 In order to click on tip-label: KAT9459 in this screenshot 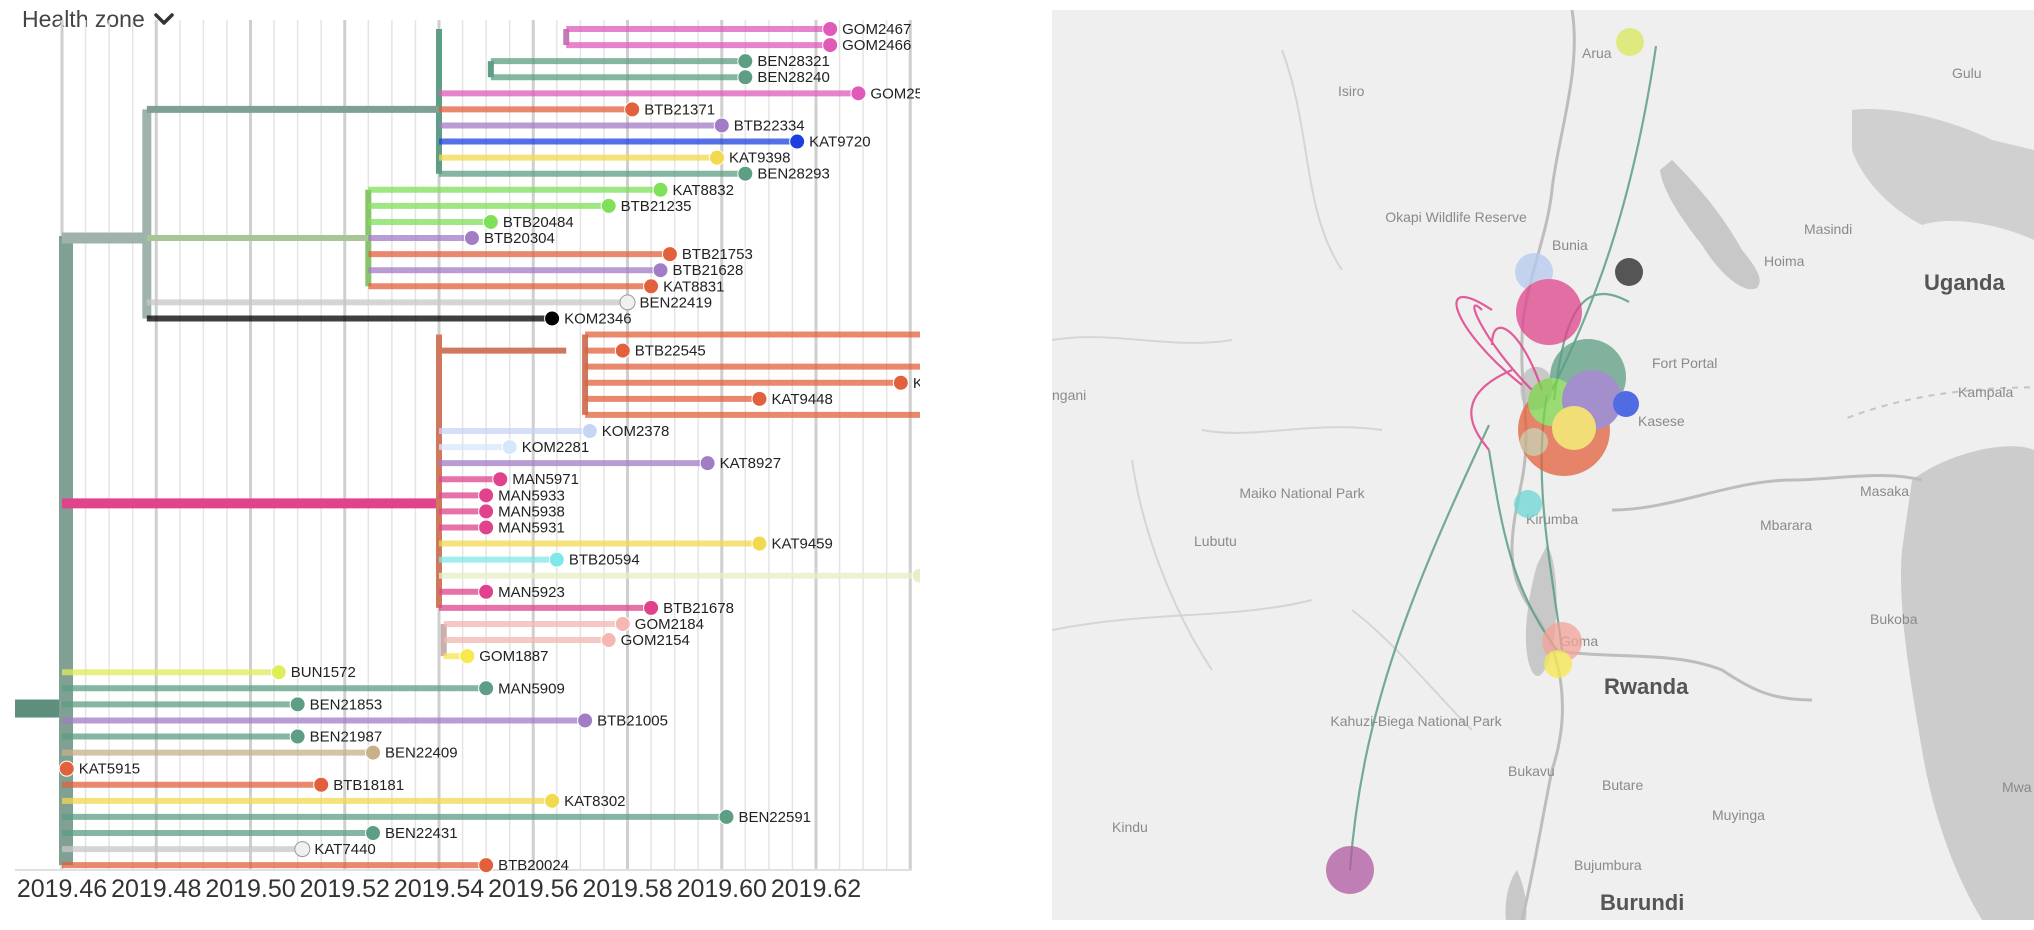, I will do `click(801, 544)`.